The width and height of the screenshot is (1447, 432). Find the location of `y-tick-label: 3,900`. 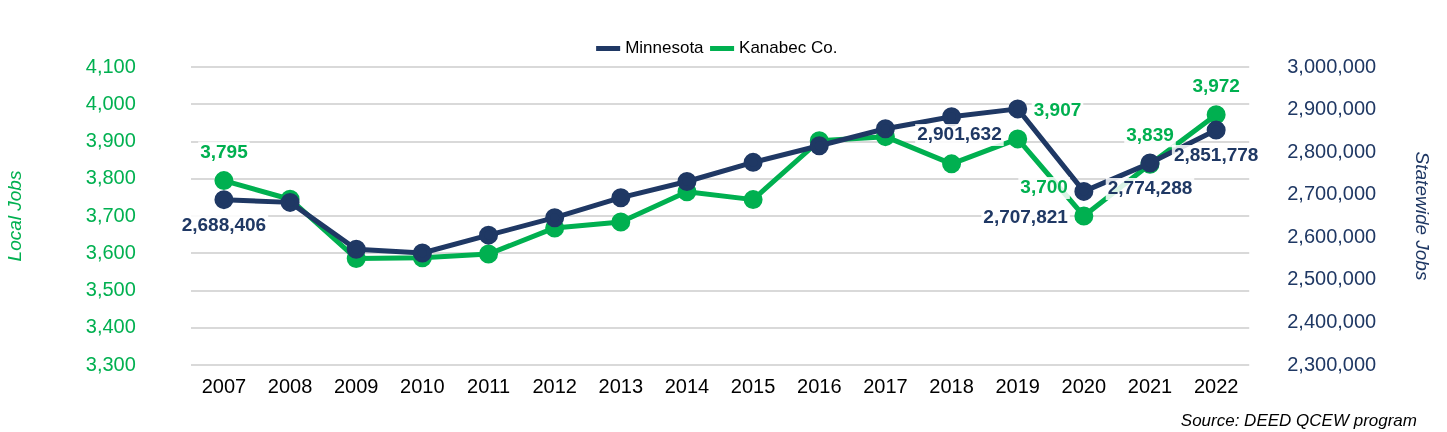

y-tick-label: 3,900 is located at coordinates (110, 140).